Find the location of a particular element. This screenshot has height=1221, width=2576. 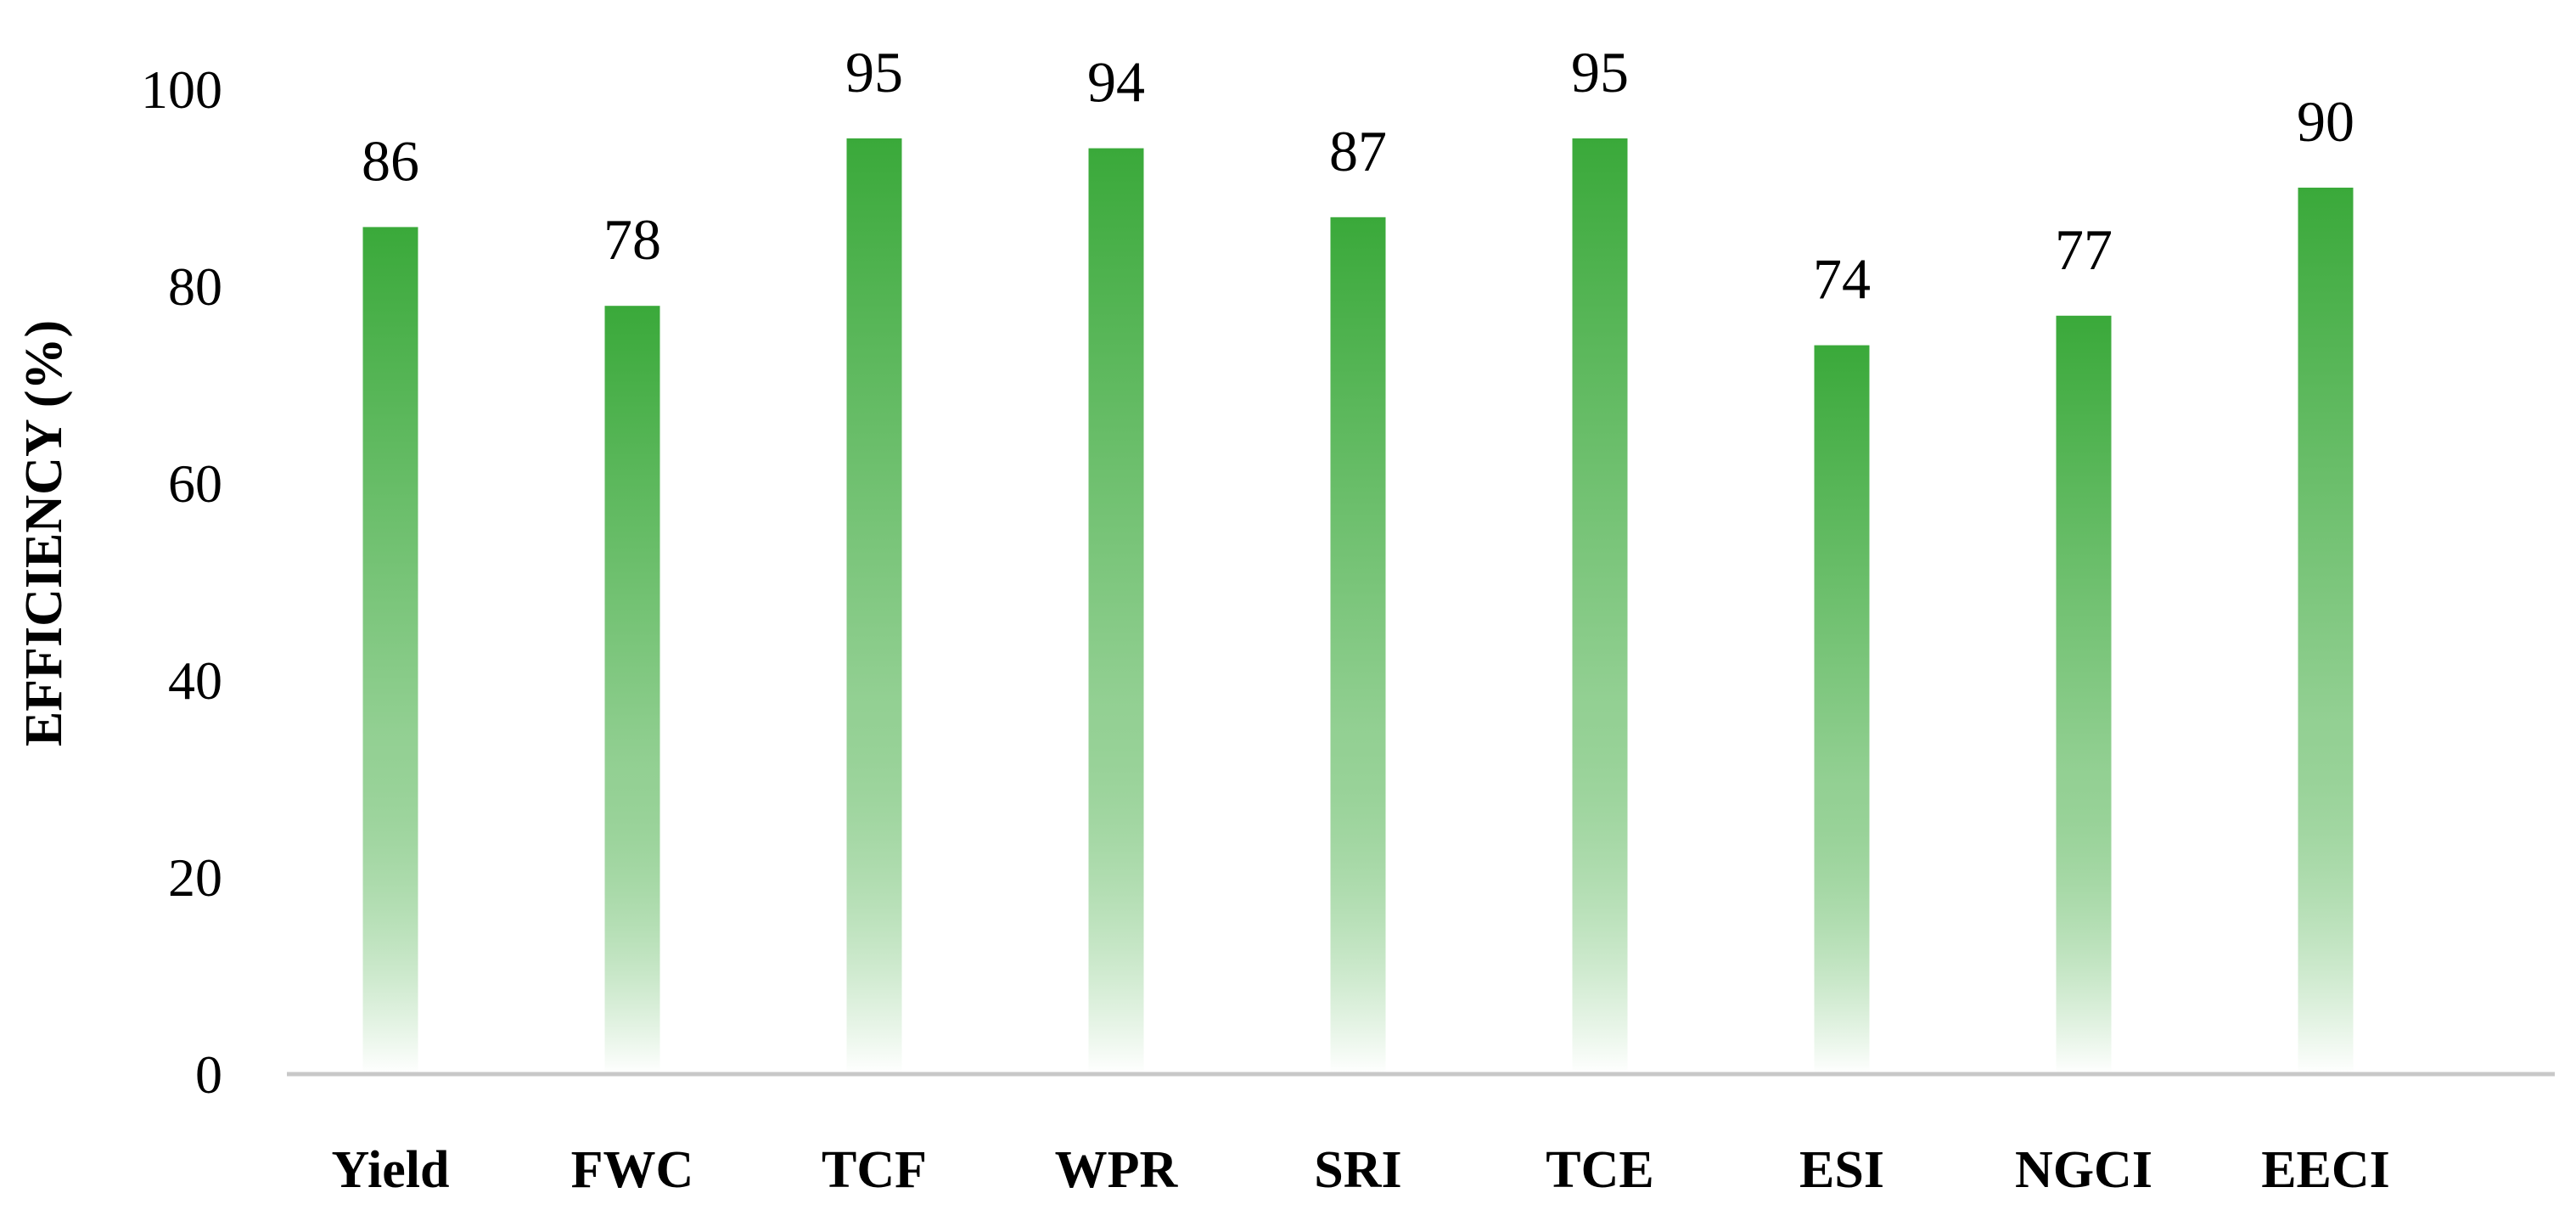

y-tick-label: 0 is located at coordinates (208, 1074).